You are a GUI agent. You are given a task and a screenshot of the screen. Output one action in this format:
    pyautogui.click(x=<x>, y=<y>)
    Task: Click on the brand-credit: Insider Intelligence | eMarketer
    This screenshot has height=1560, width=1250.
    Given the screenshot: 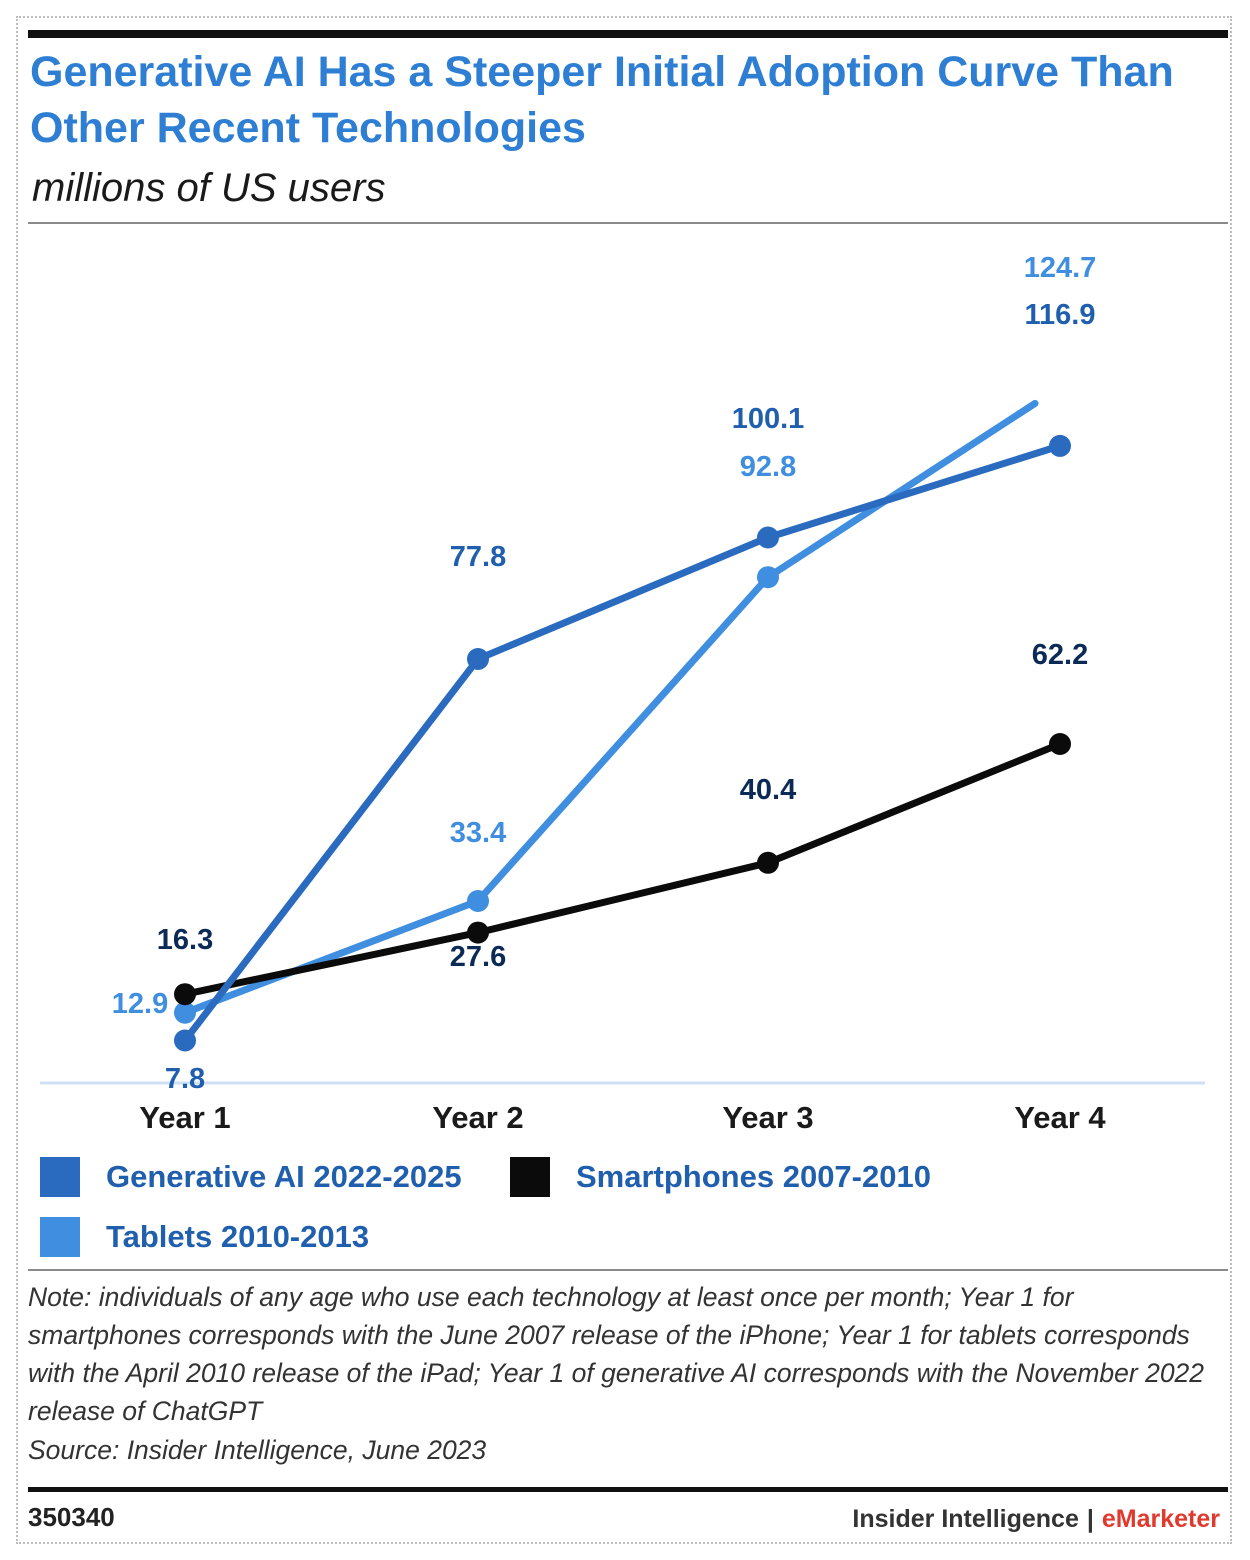 What is the action you would take?
    pyautogui.click(x=1036, y=1519)
    